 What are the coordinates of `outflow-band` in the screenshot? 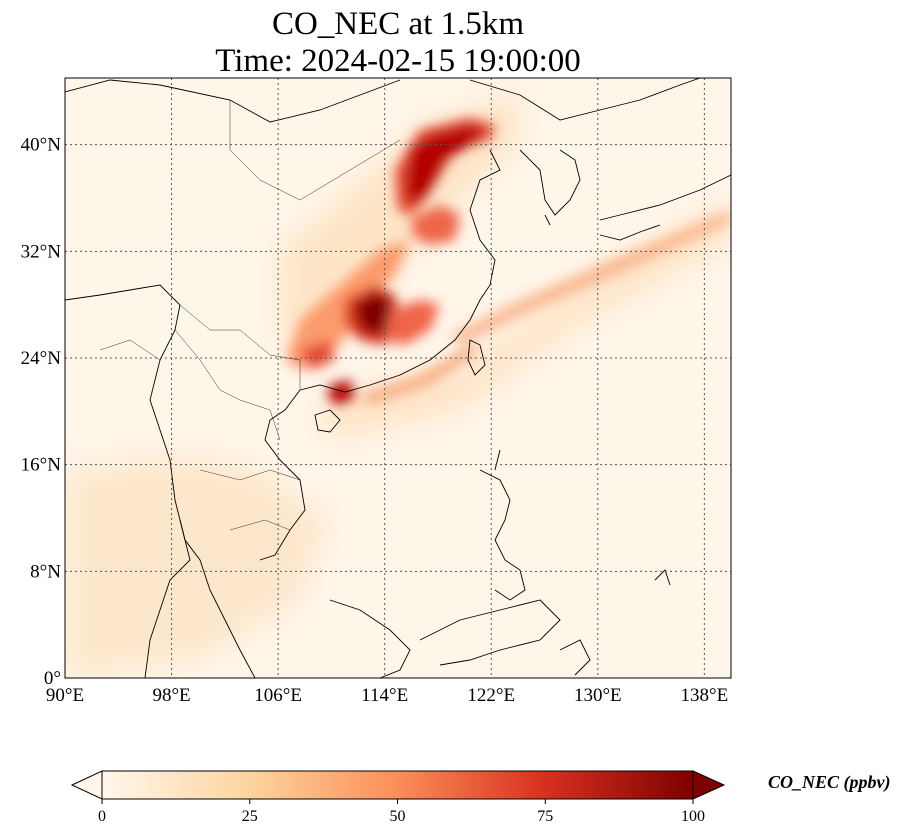 It's located at (545, 307).